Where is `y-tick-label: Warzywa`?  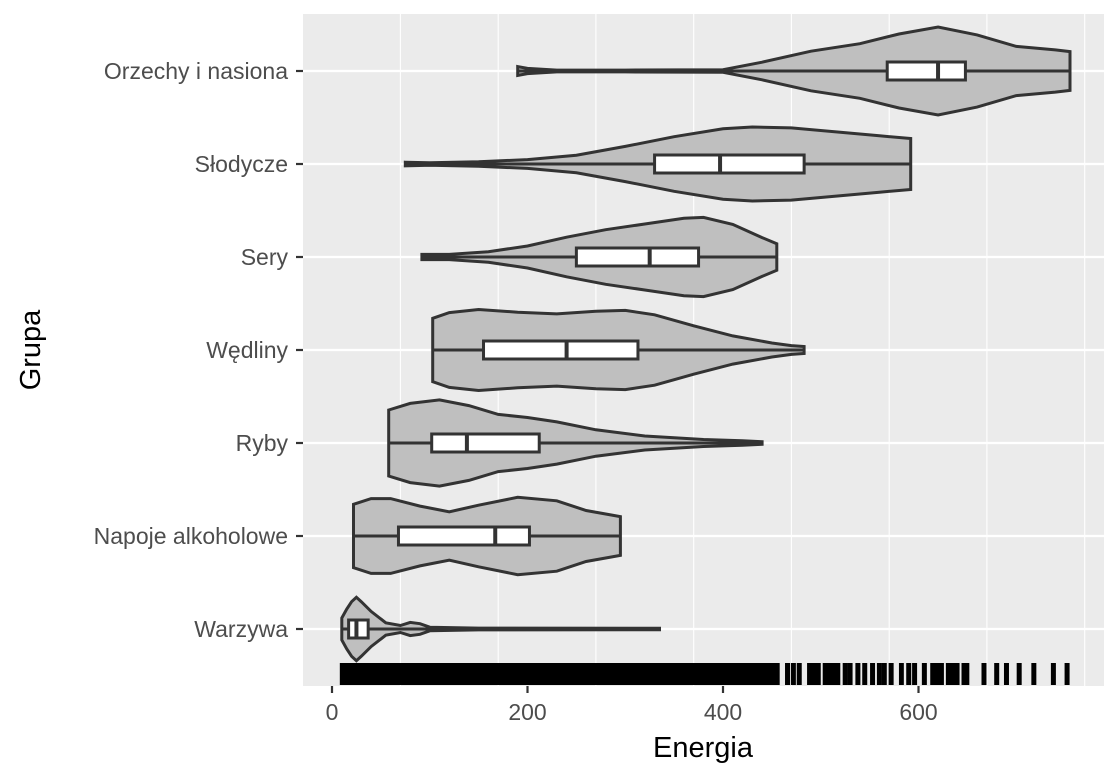 y-tick-label: Warzywa is located at coordinates (241, 629).